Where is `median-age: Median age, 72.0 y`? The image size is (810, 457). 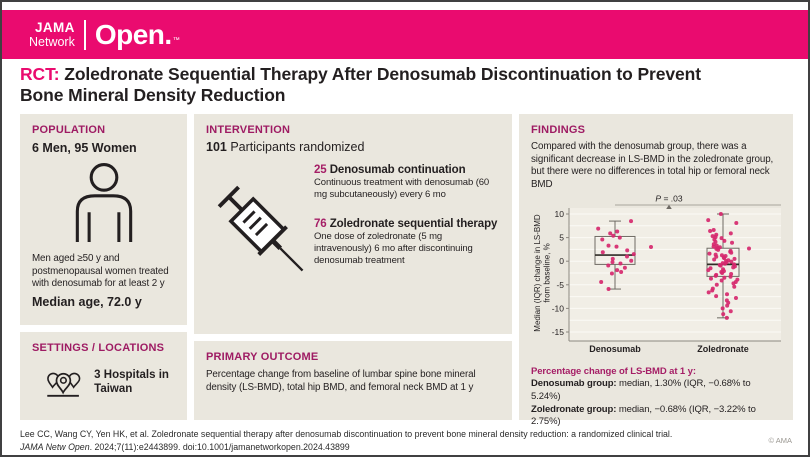 median-age: Median age, 72.0 y is located at coordinates (87, 302).